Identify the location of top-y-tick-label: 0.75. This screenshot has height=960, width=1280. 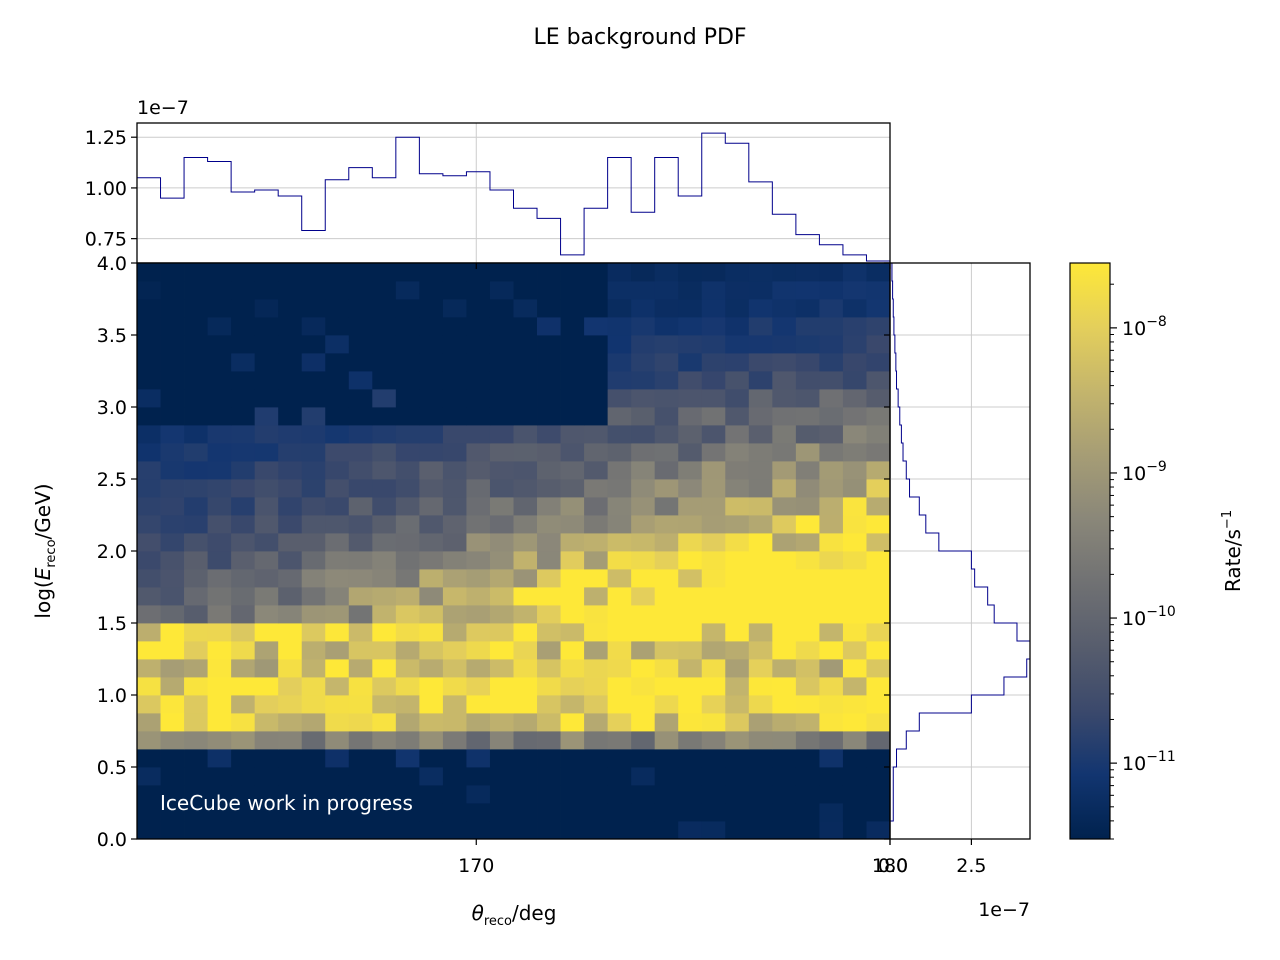
(106, 240).